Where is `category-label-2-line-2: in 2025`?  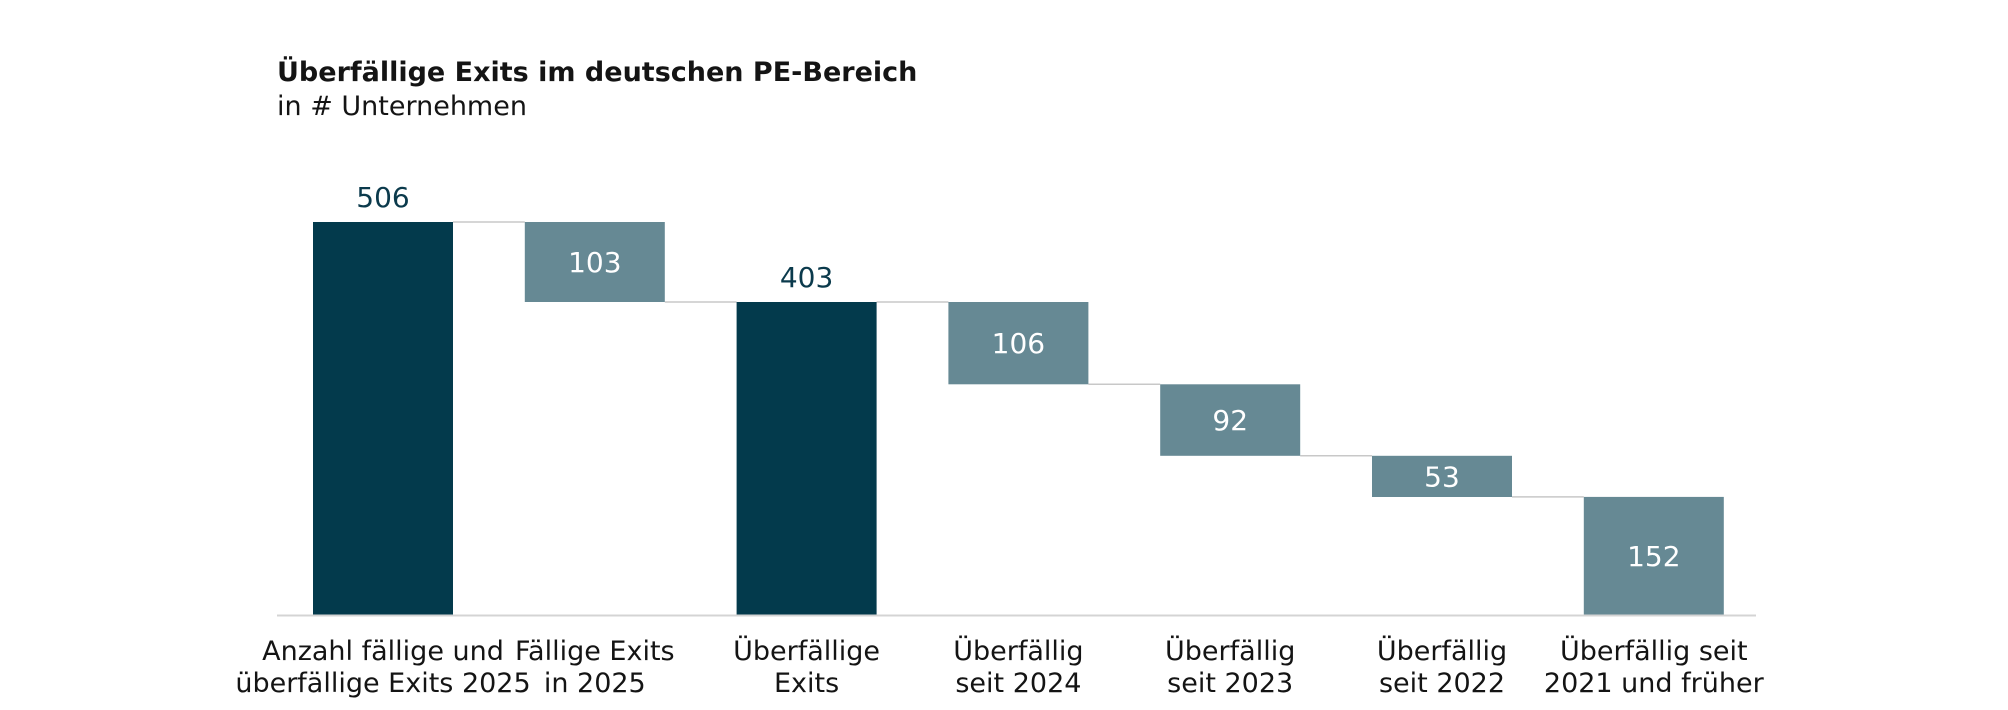 category-label-2-line-2: in 2025 is located at coordinates (595, 683).